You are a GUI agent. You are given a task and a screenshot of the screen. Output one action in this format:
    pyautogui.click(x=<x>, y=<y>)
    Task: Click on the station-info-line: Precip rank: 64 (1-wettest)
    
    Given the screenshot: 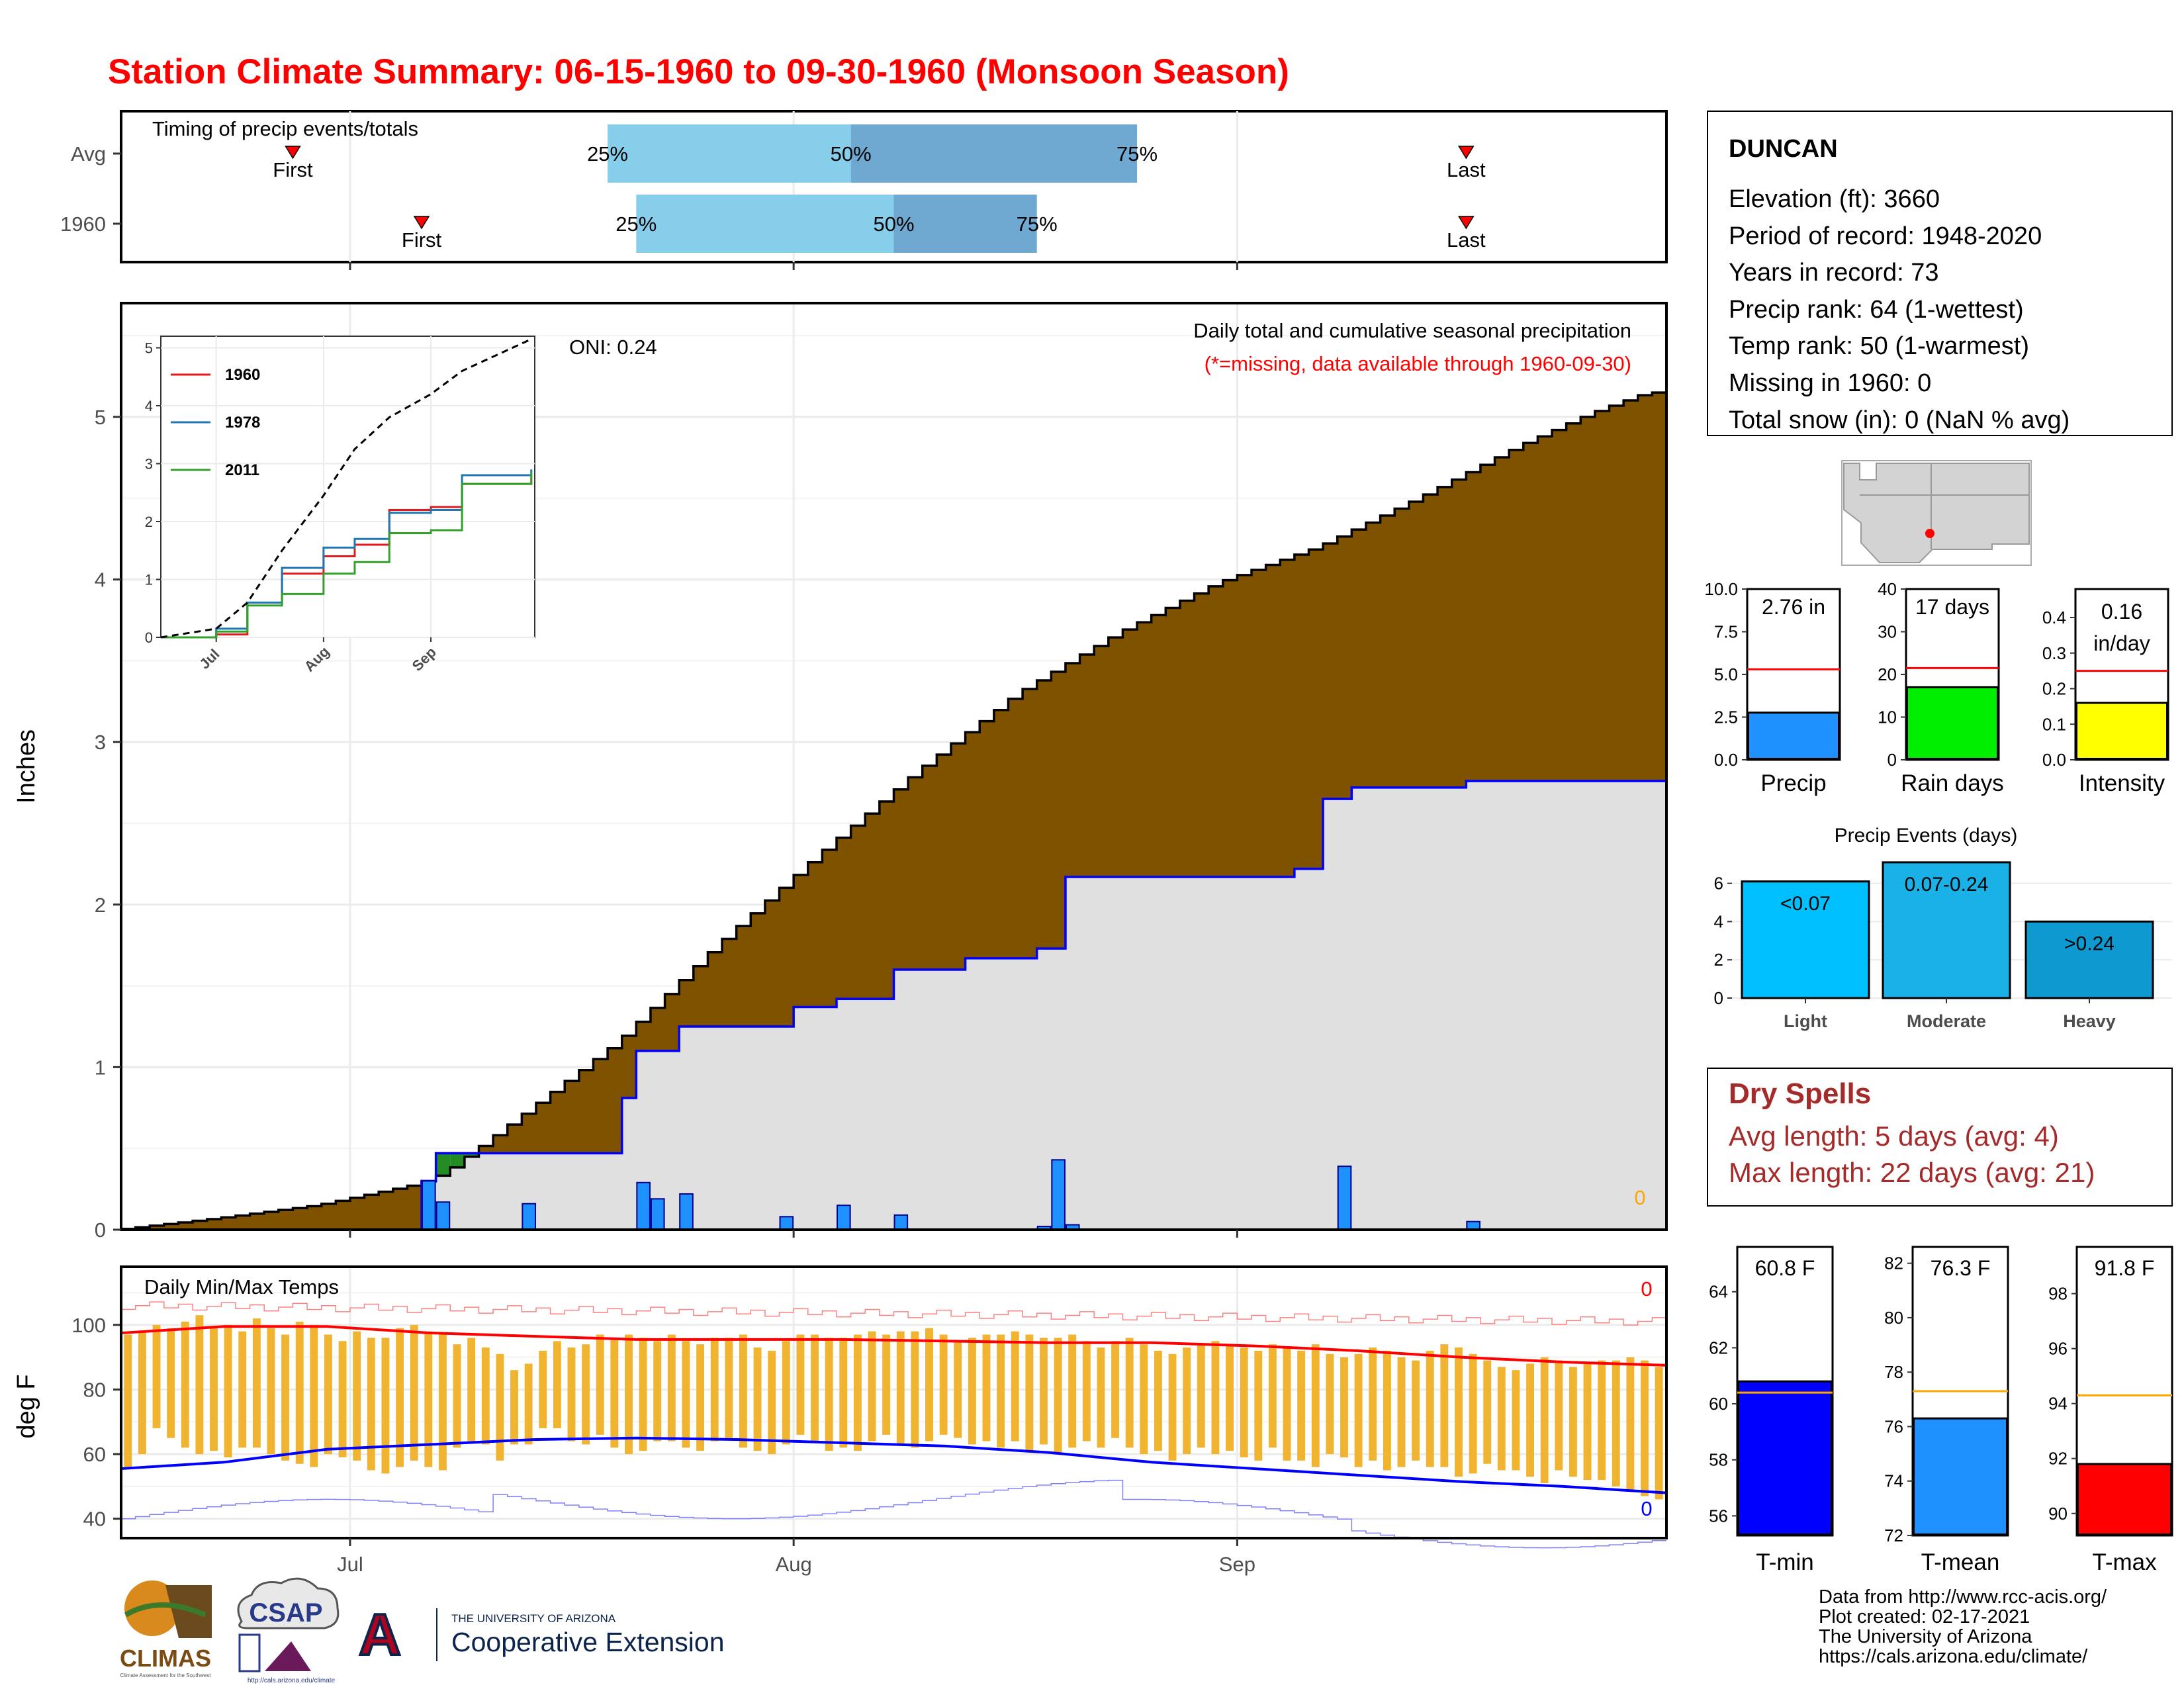 What is the action you would take?
    pyautogui.click(x=1877, y=310)
    